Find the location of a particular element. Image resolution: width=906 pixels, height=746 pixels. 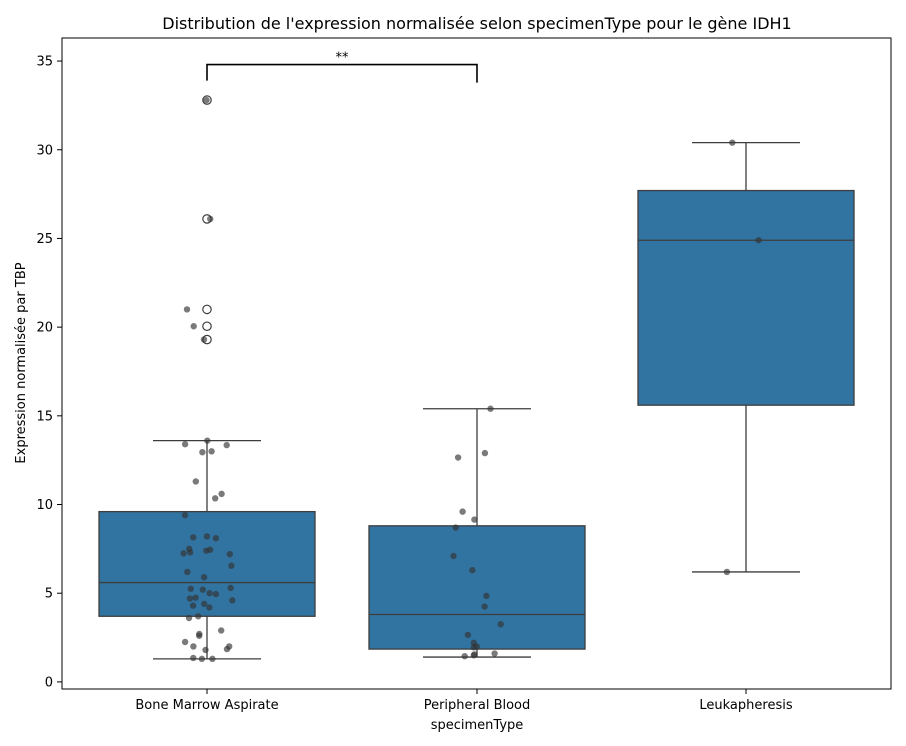

y-tick-label-30: 30 is located at coordinates (44, 150).